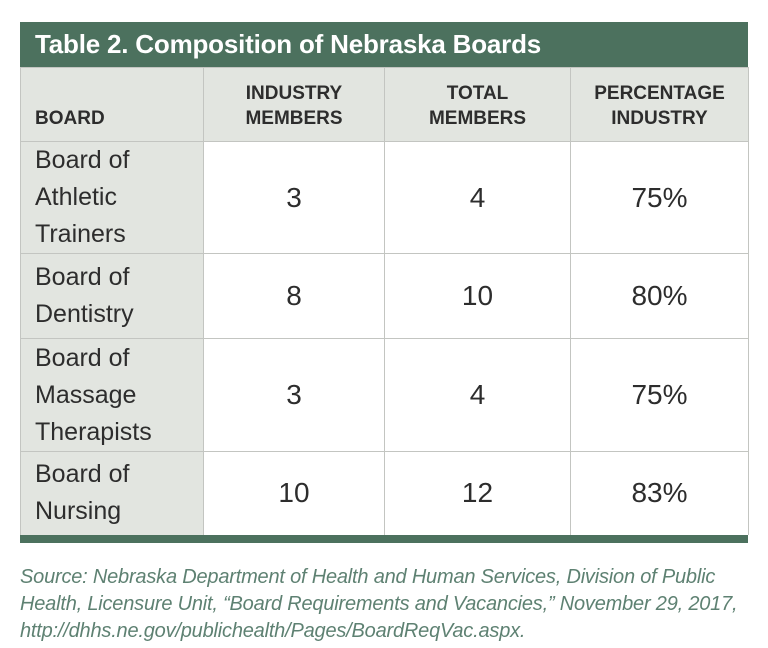  What do you see at coordinates (112, 197) in the screenshot?
I see `board-name-cell: Board of Athletic Trainers` at bounding box center [112, 197].